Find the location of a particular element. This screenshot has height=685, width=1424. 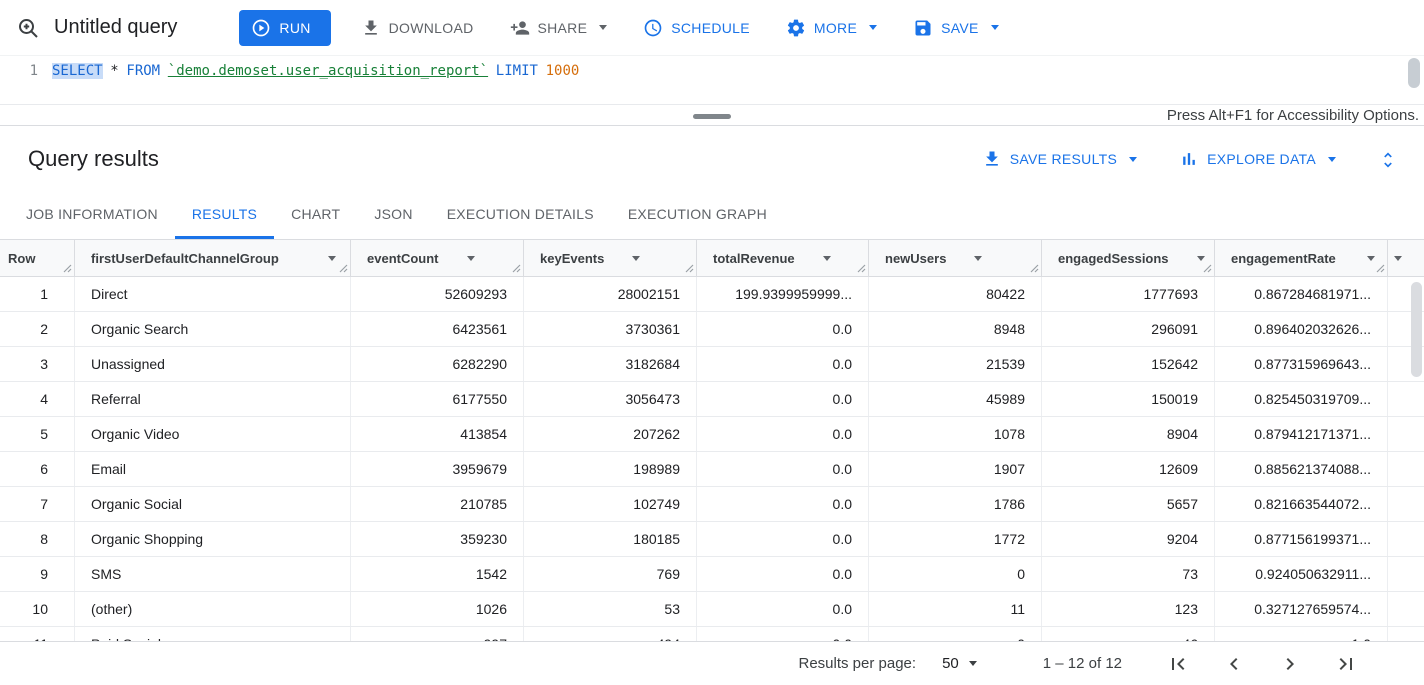

save-results-caret-icon is located at coordinates (1133, 159).